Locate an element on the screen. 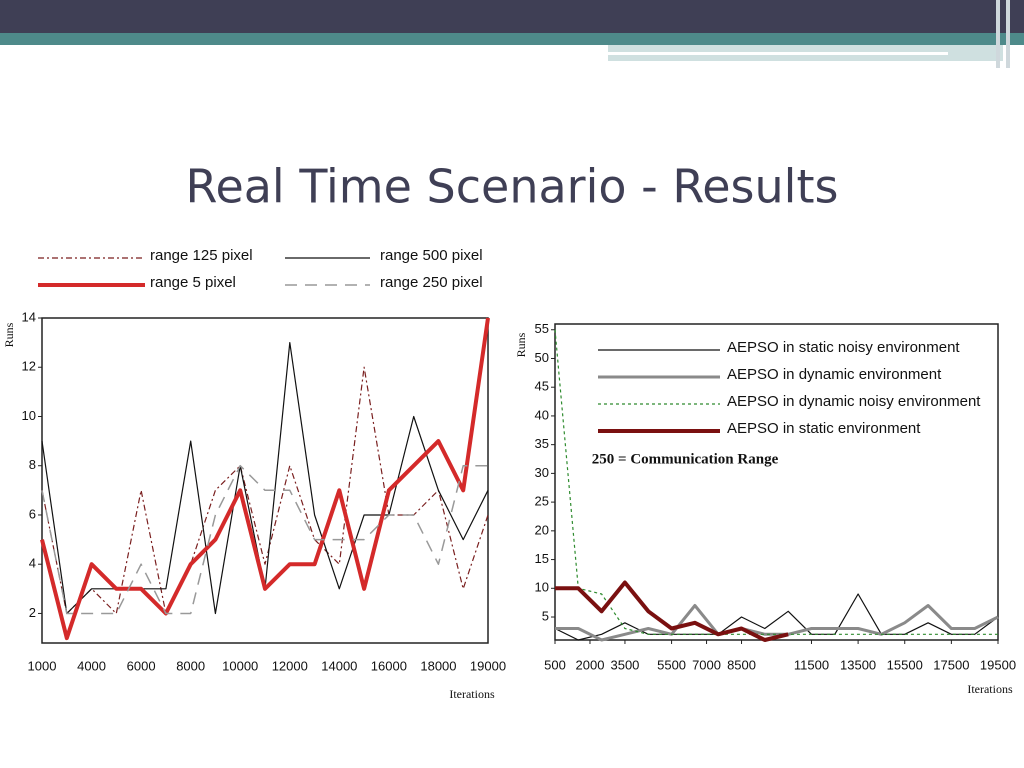  legend-label: AEPSO in dynamic noisy environment is located at coordinates (854, 401).